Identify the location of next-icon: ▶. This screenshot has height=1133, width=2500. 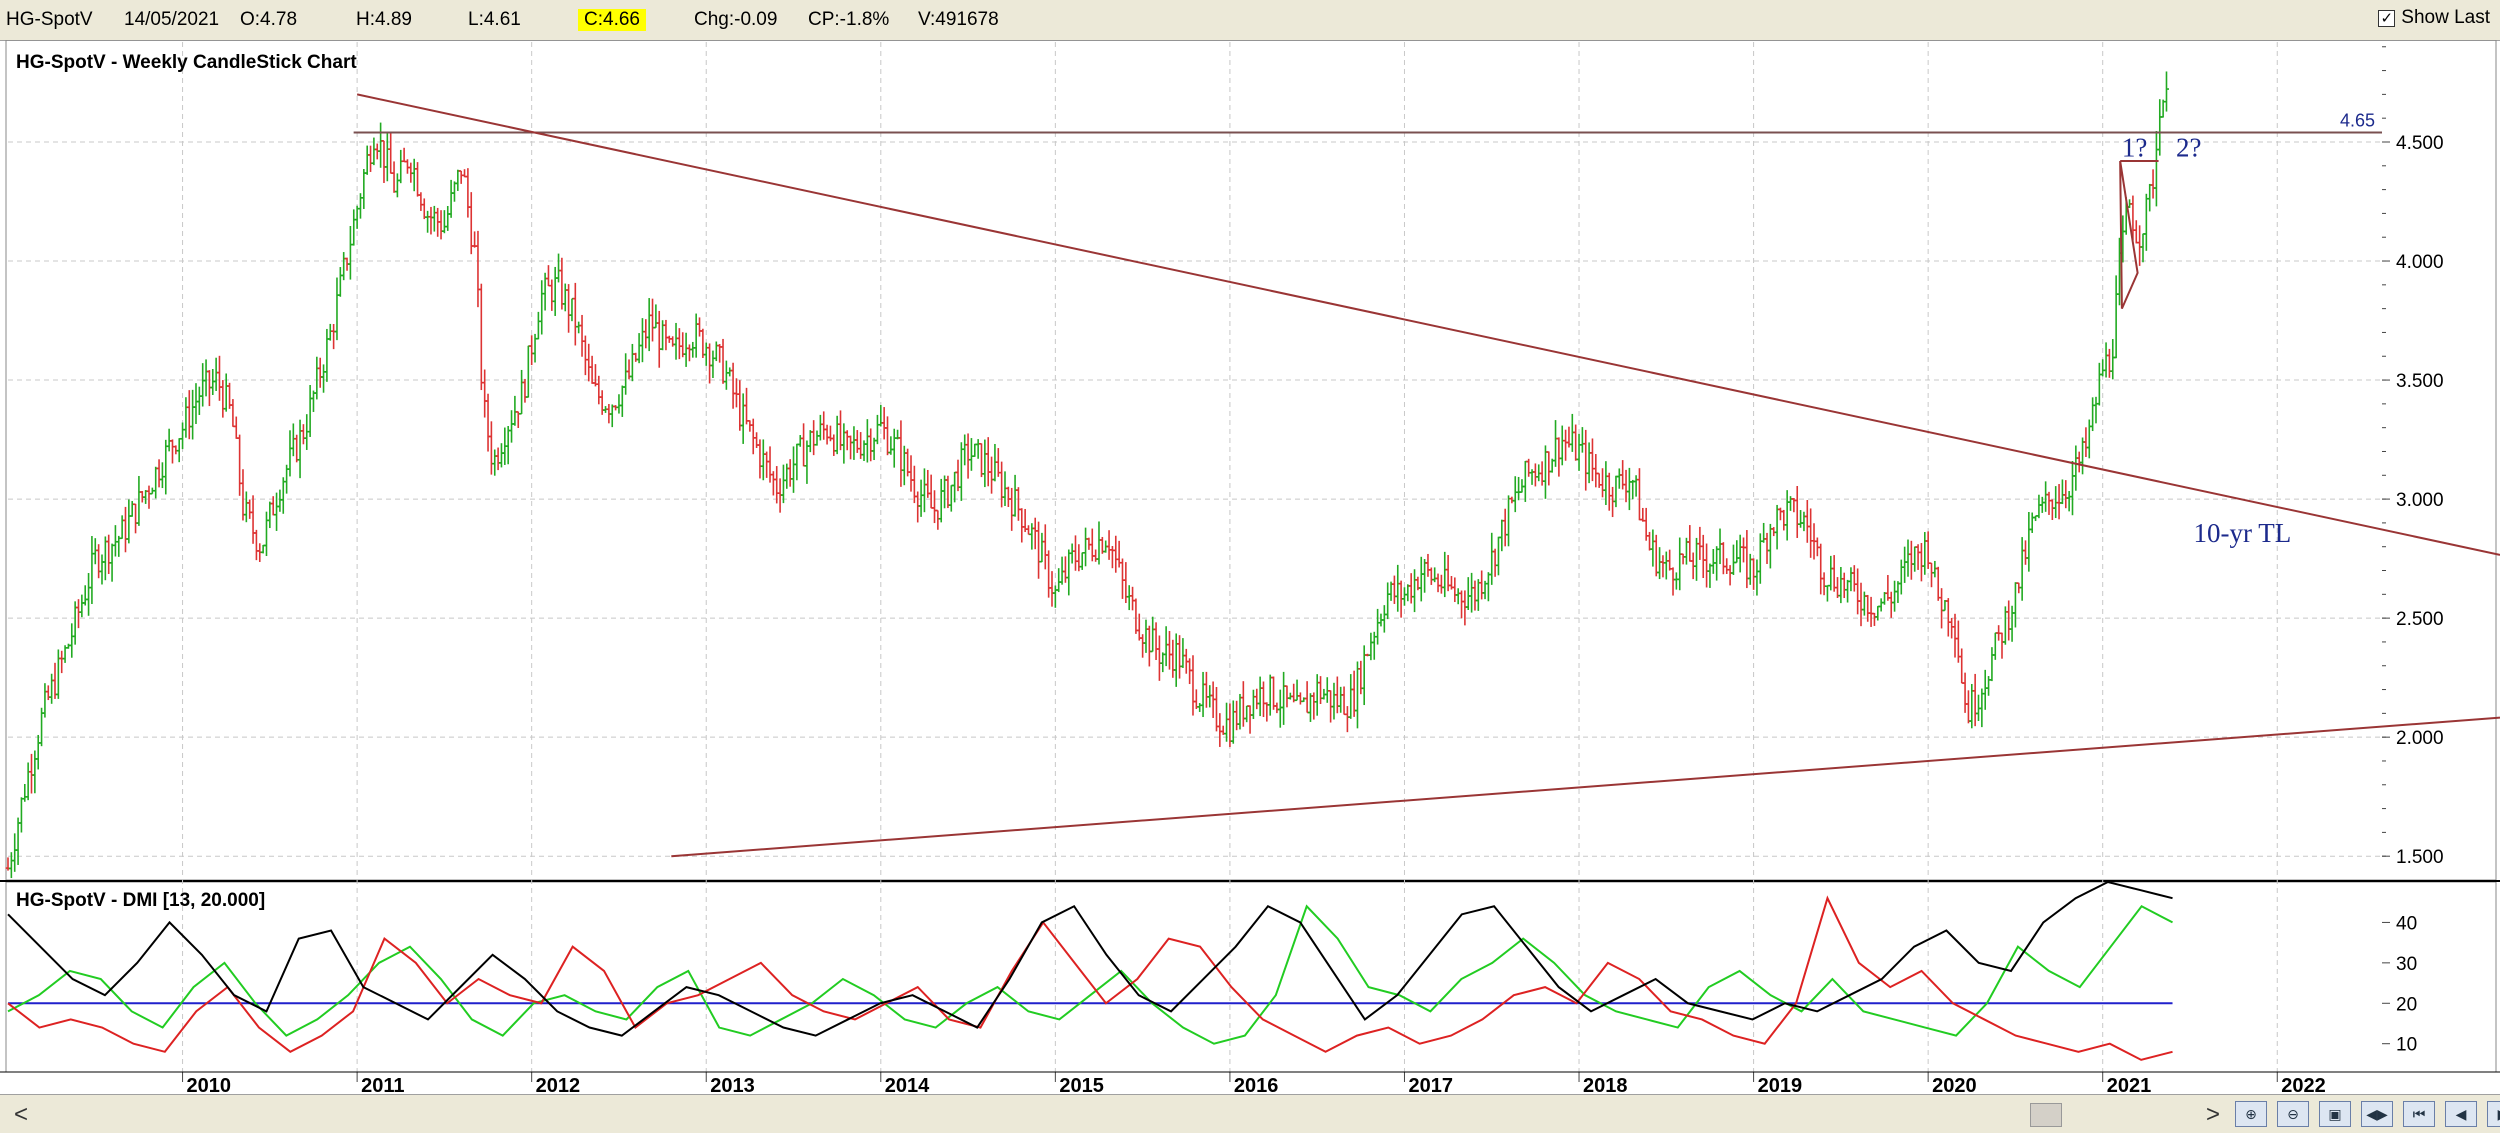
(2493, 1114).